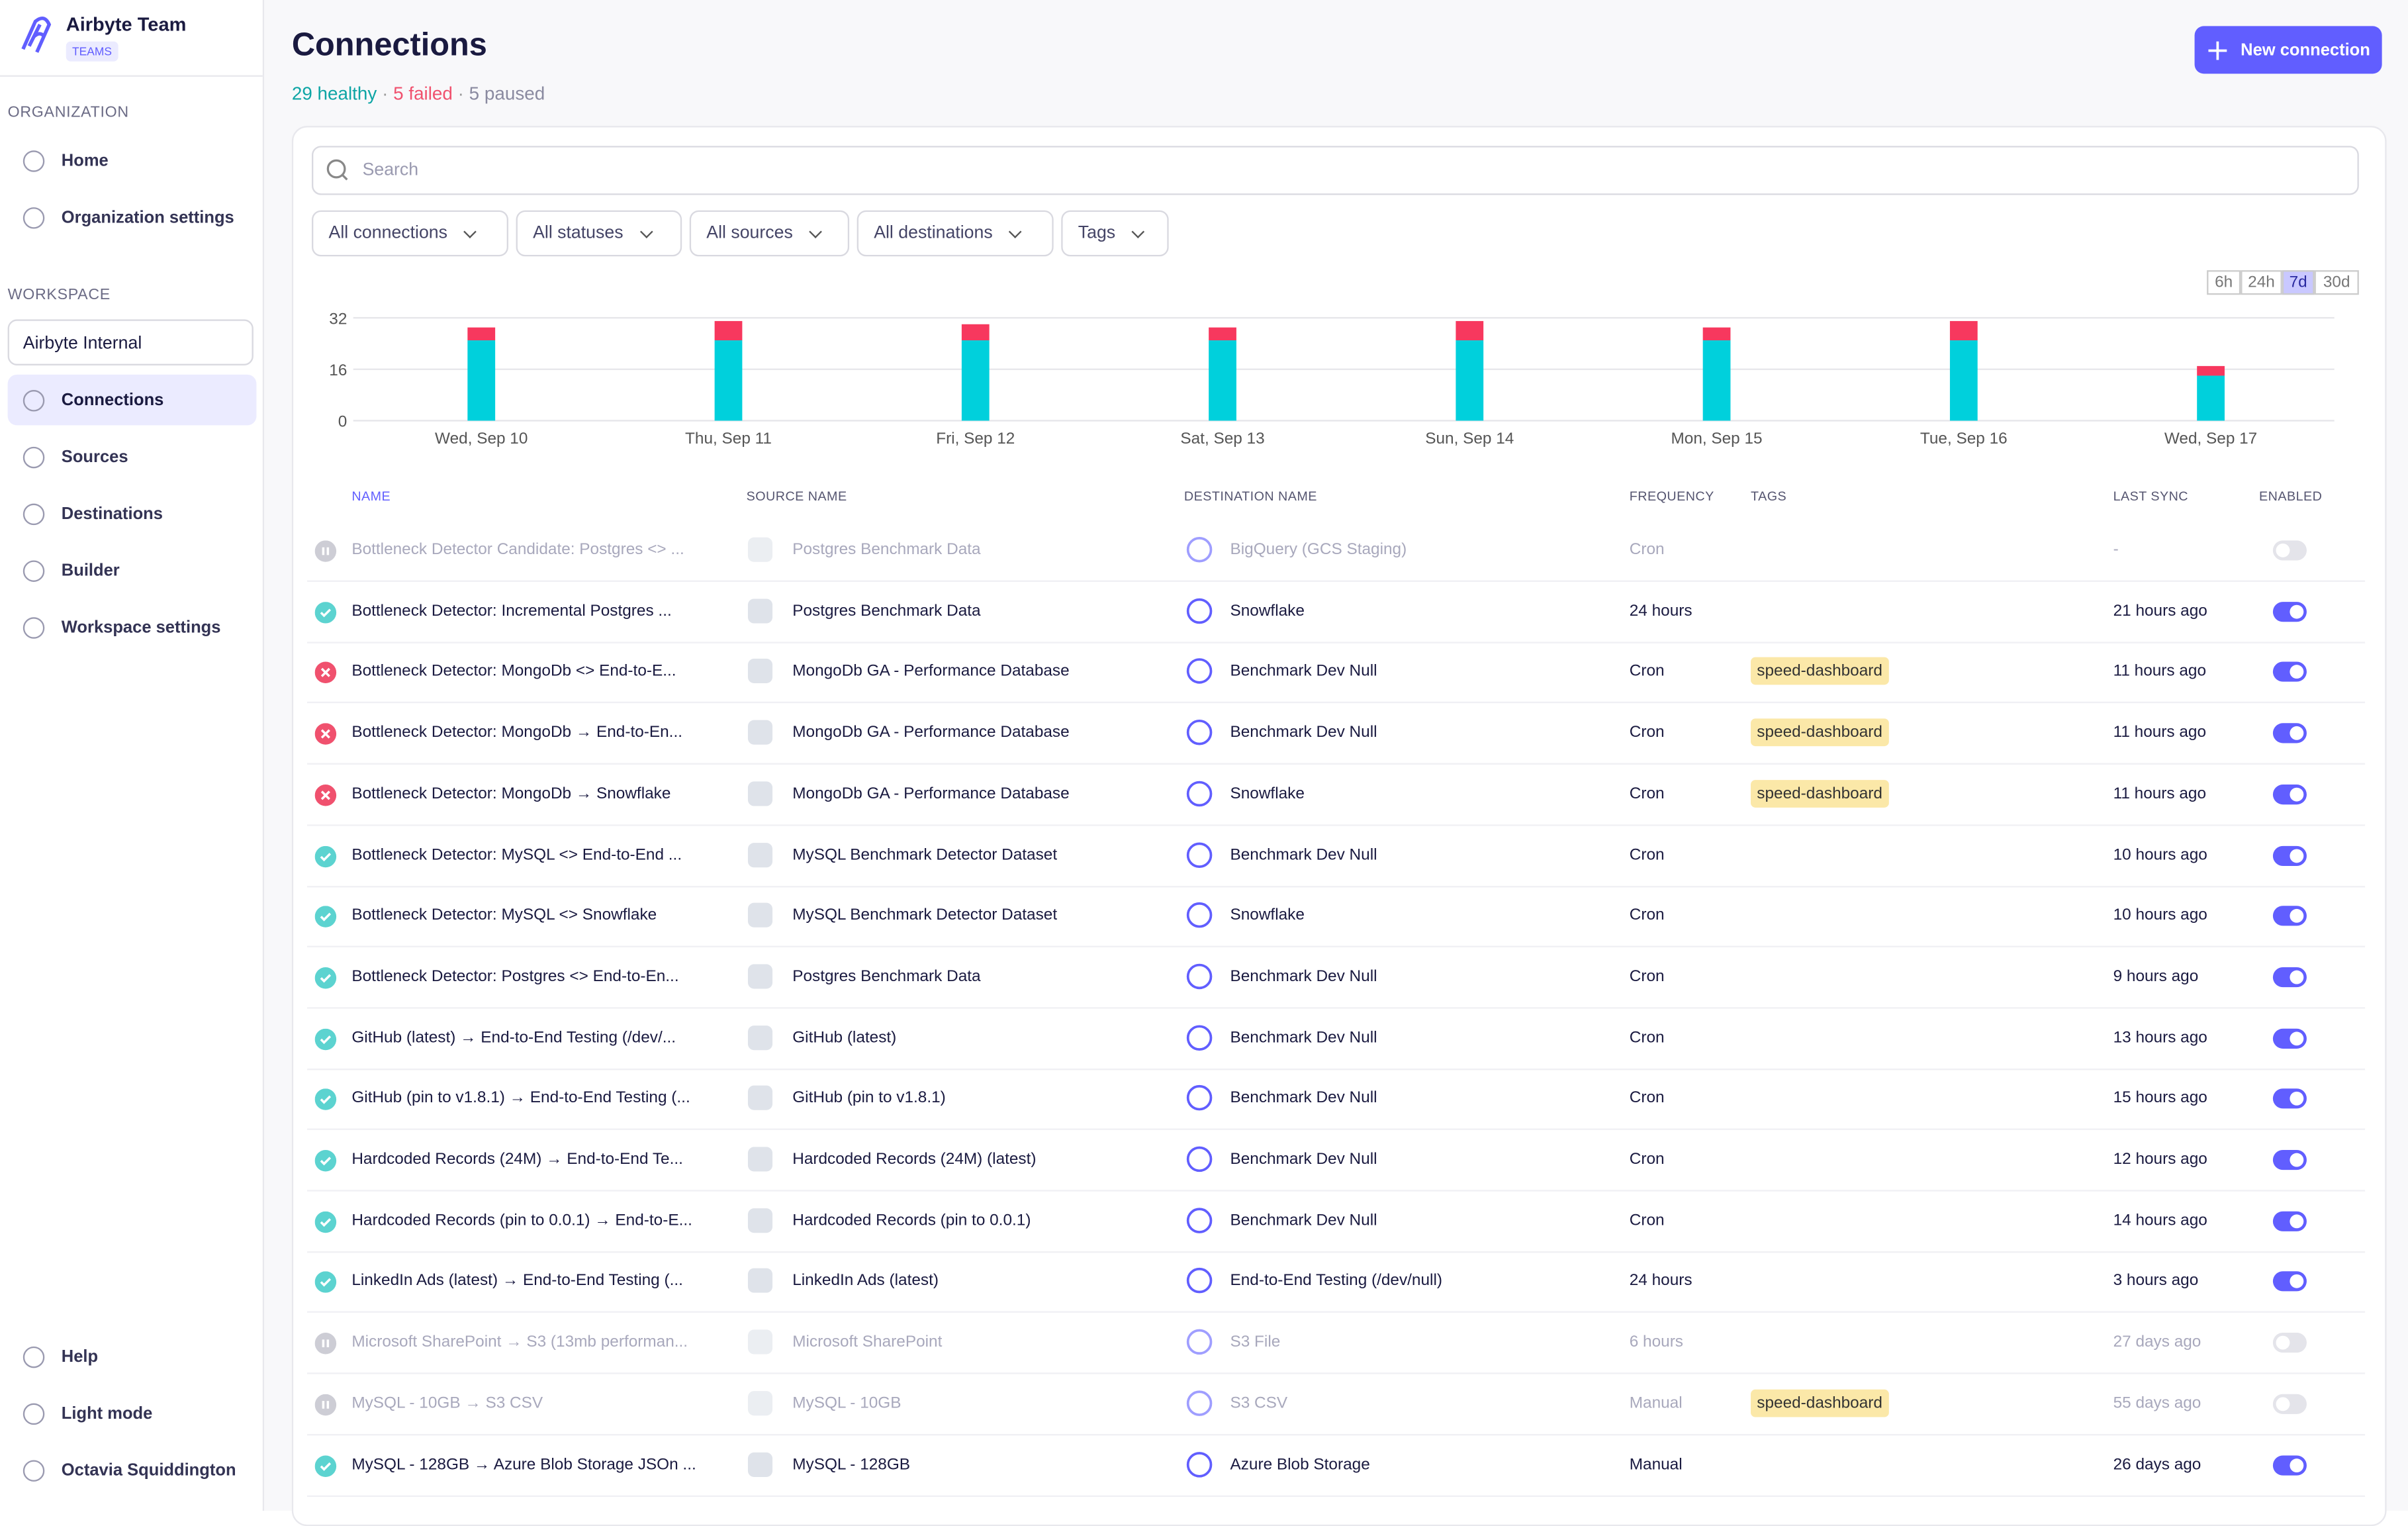 Image resolution: width=2408 pixels, height=1526 pixels. What do you see at coordinates (914, 1159) in the screenshot?
I see `source-name: Hardcoded Records (24M) (latest)` at bounding box center [914, 1159].